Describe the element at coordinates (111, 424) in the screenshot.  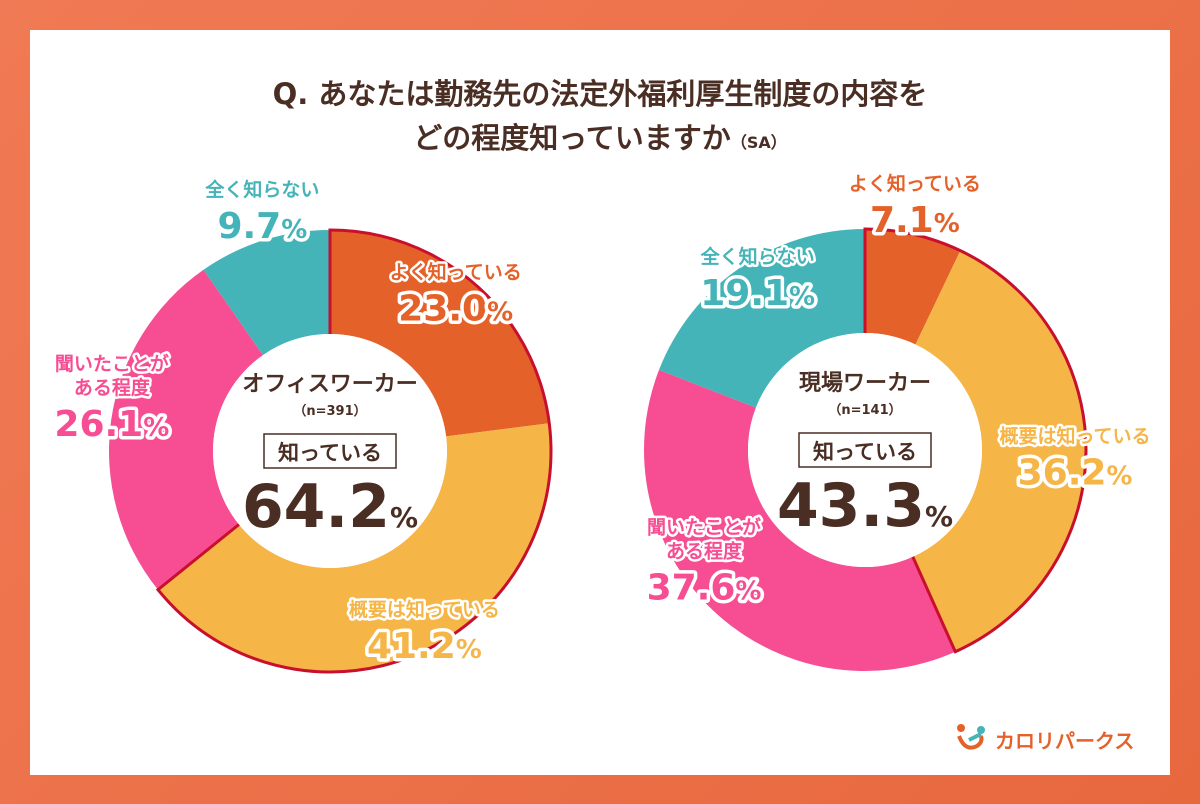
I see `slice-value: 26.1%` at that location.